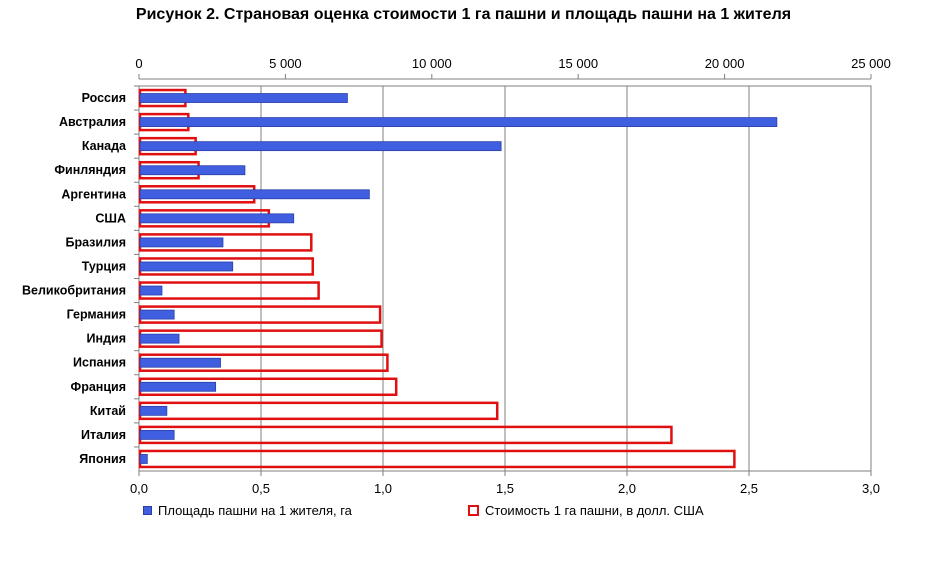  I want to click on x-top-tick-label: 15 000, so click(578, 63).